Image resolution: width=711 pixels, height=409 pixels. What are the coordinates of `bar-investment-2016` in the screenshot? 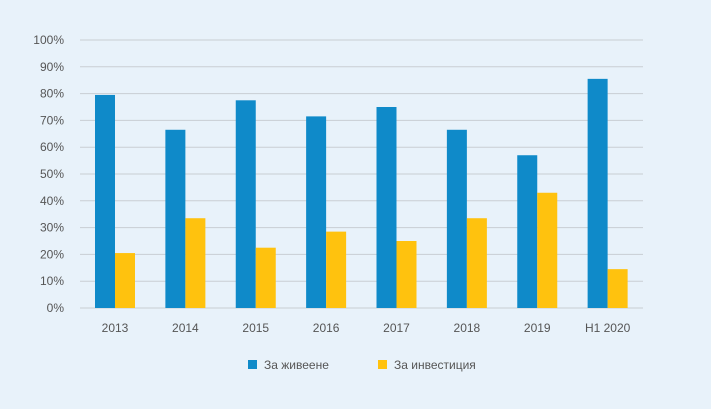 It's located at (336, 269).